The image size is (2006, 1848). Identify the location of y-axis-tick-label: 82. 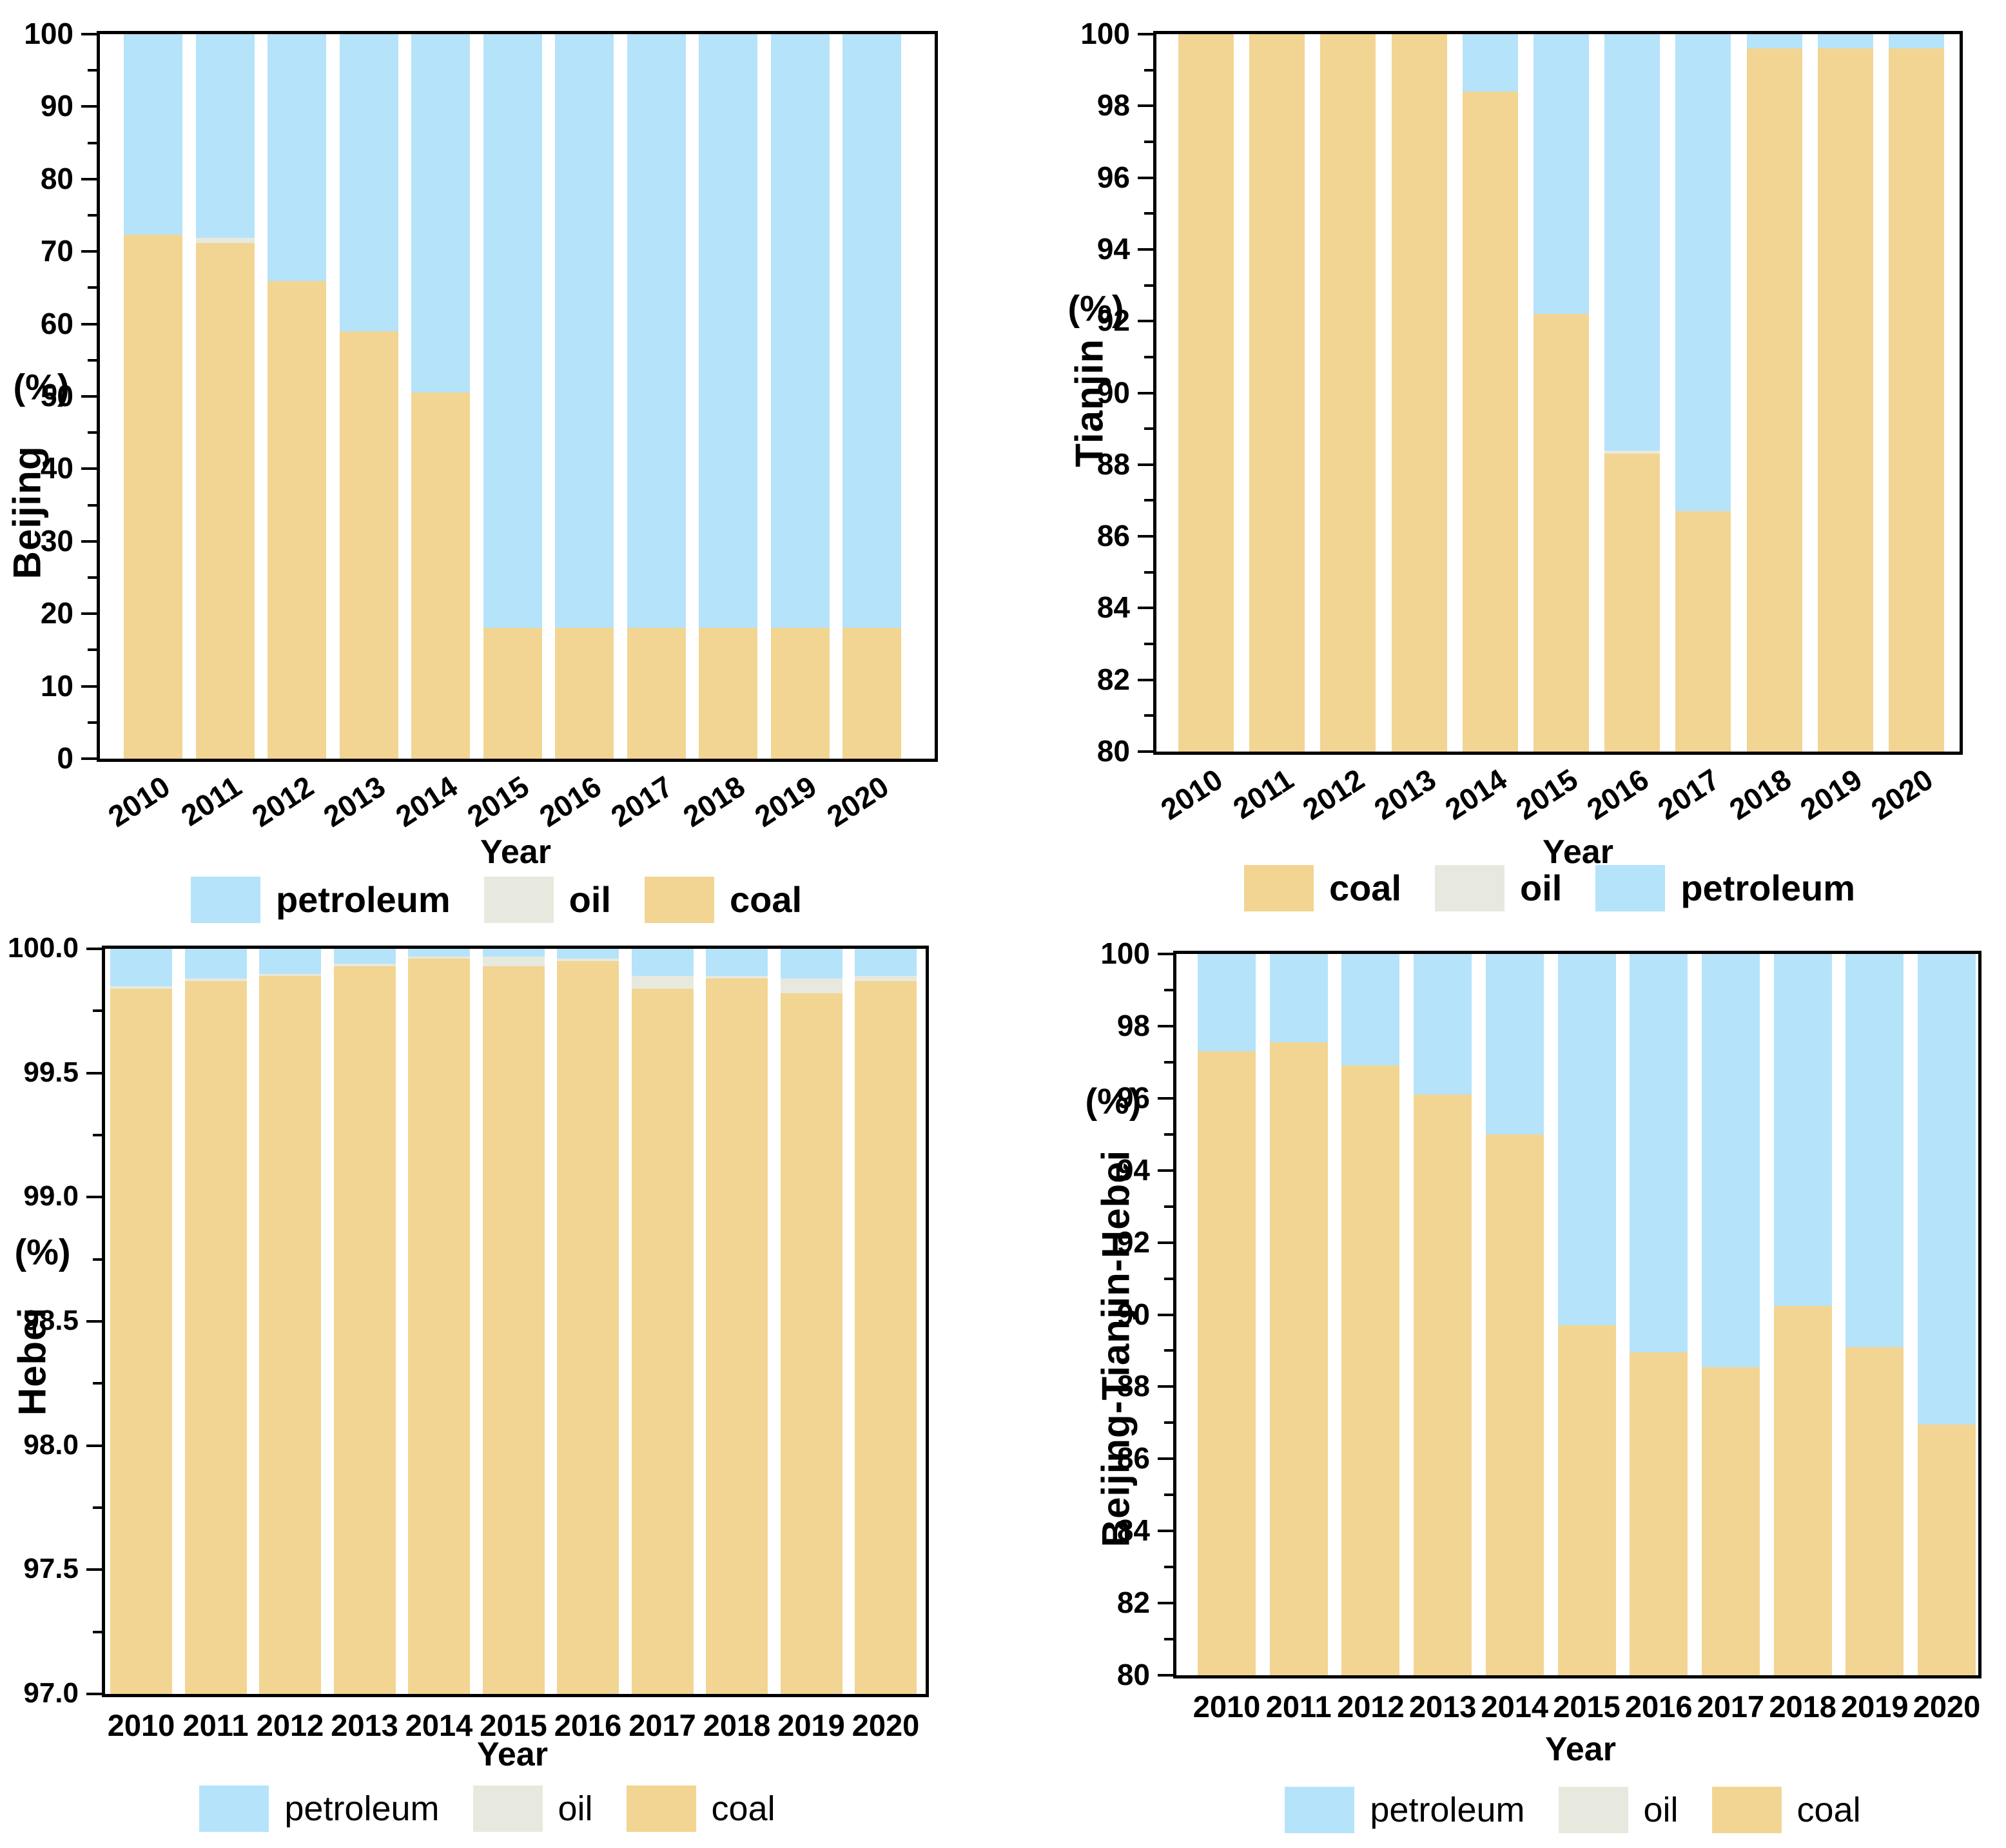
(1133, 1603).